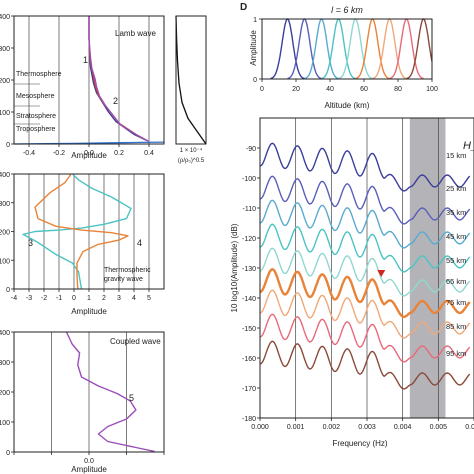 The height and width of the screenshot is (474, 474). What do you see at coordinates (253, 48) in the screenshot?
I see `panel-d-top-ylabel: Amplitude` at bounding box center [253, 48].